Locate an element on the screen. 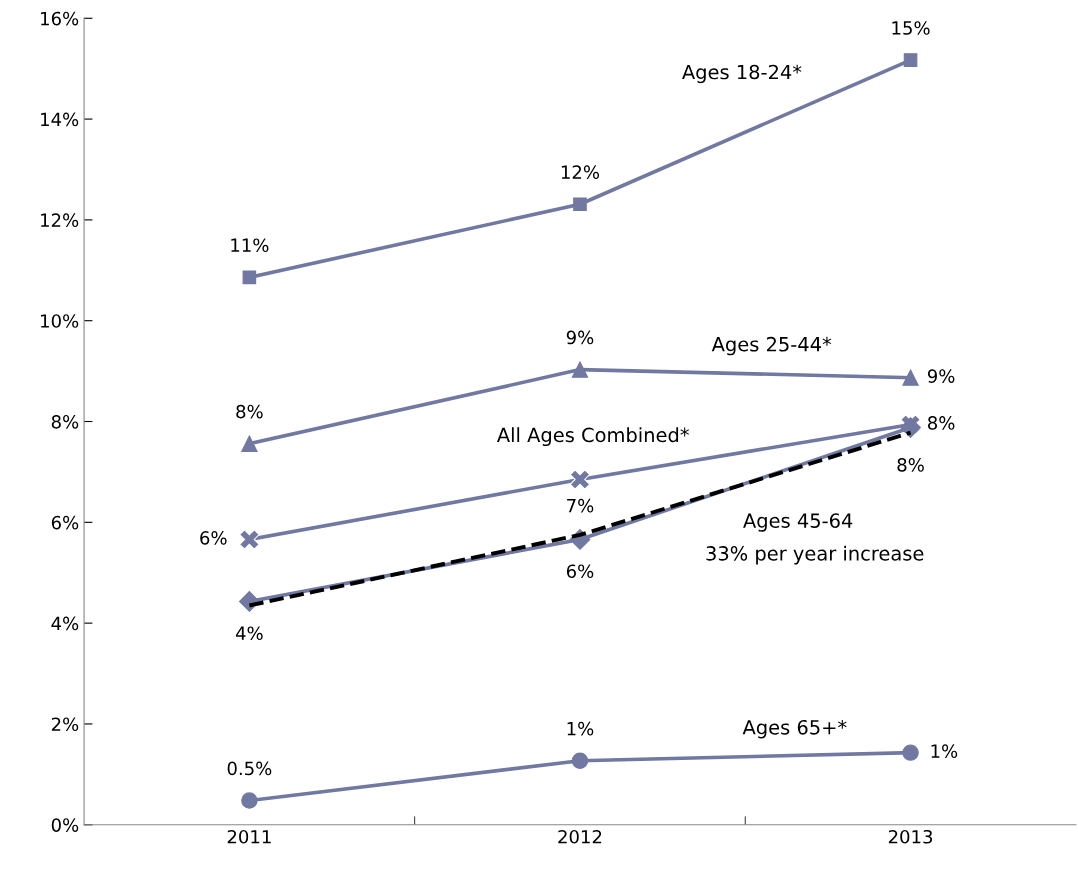  series-label: Ages 18-24* is located at coordinates (742, 74).